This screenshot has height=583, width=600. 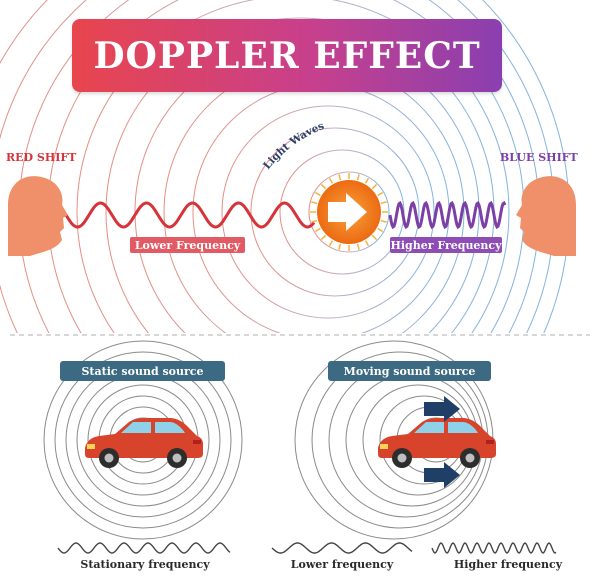 I want to click on higher-frequency-wave, so click(x=494, y=548).